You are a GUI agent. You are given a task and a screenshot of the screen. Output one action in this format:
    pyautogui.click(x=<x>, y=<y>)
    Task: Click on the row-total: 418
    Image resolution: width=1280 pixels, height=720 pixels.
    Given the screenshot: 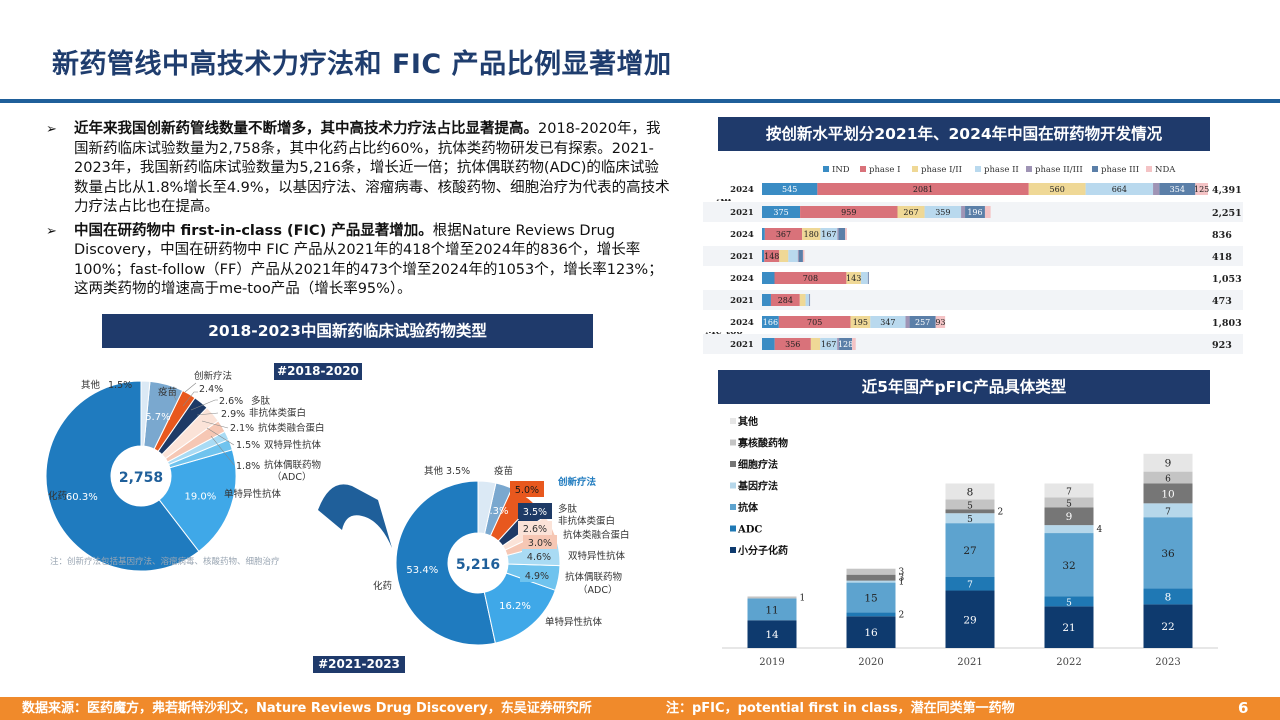 What is the action you would take?
    pyautogui.click(x=1222, y=257)
    